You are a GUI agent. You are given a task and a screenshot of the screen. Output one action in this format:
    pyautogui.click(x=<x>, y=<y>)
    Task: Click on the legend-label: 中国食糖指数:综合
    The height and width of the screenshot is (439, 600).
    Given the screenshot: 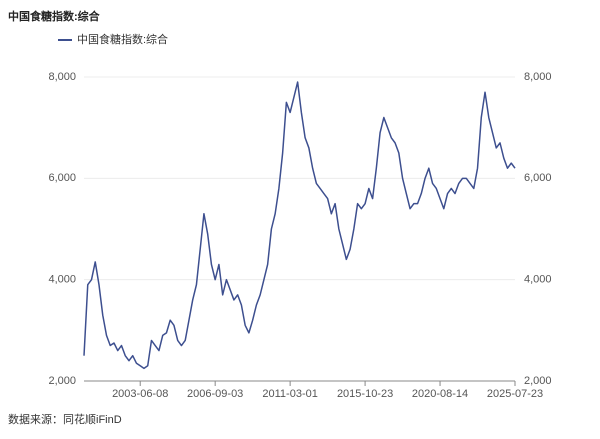 What is the action you would take?
    pyautogui.click(x=122, y=39)
    